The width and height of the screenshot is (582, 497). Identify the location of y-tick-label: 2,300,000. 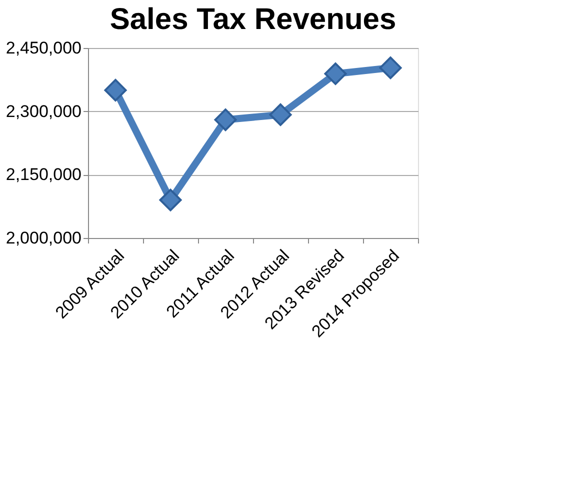
(44, 111).